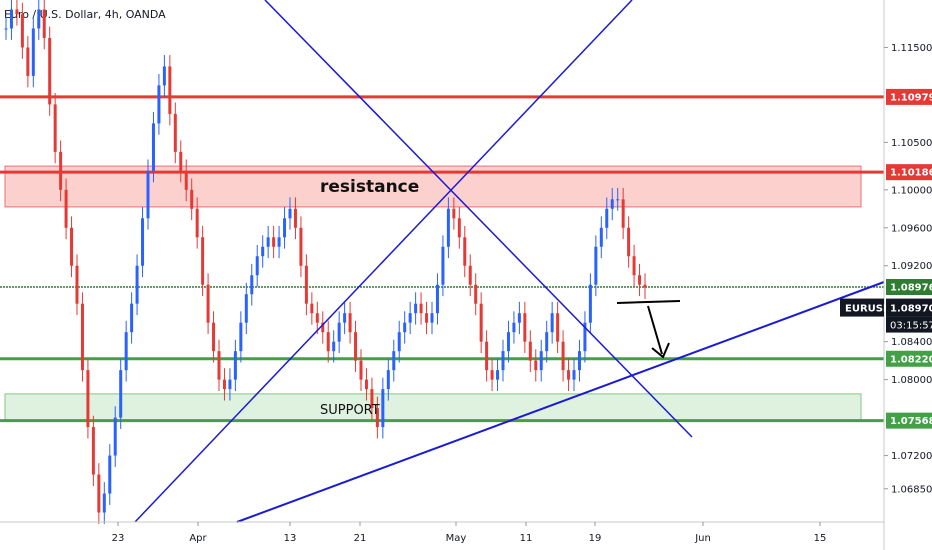  What do you see at coordinates (911, 456) in the screenshot?
I see `y-tick-label: 1.07200` at bounding box center [911, 456].